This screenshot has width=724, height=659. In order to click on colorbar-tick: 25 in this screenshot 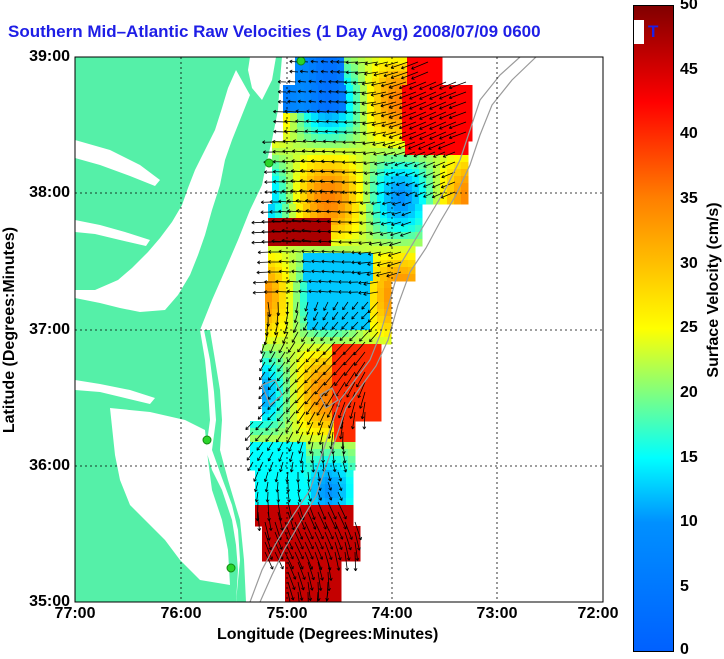, I will do `click(689, 327)`.